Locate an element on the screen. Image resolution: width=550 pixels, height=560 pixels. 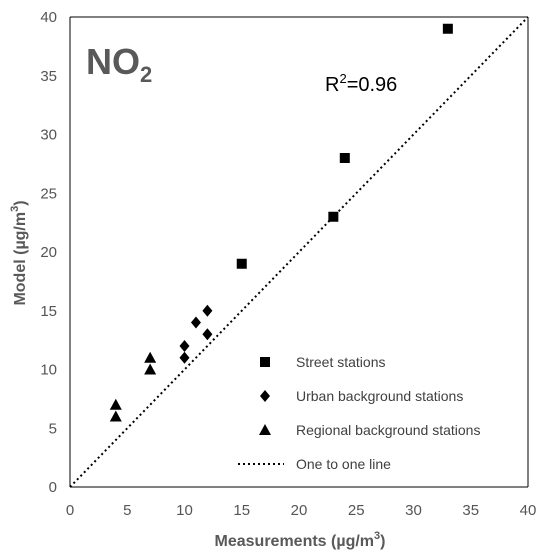
legend-label: Regional background stations is located at coordinates (388, 430).